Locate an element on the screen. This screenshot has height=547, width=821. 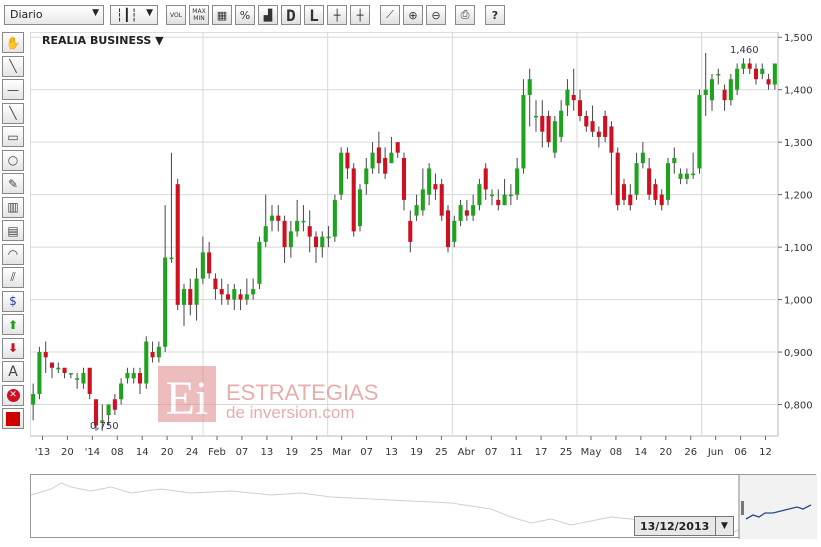
help-button: ? is located at coordinates (495, 15).